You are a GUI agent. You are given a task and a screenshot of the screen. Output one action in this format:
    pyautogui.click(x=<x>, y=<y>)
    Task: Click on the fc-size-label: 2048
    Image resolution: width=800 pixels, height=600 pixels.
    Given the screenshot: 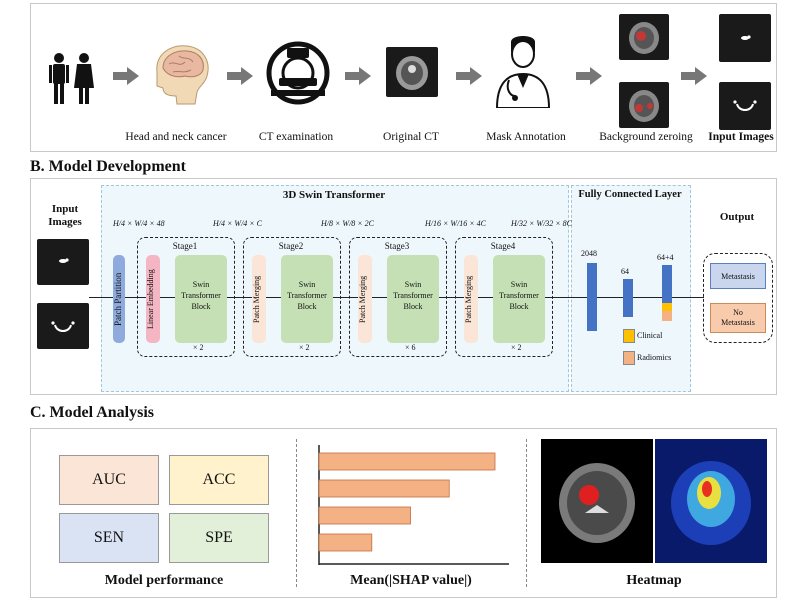 What is the action you would take?
    pyautogui.click(x=589, y=253)
    